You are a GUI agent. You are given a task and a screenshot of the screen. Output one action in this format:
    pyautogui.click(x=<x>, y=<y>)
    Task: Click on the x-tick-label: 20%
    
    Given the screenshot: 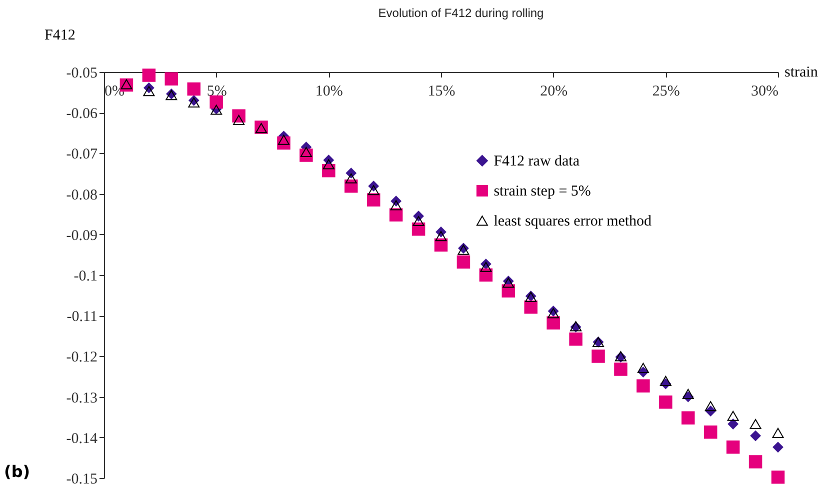 What is the action you would take?
    pyautogui.click(x=554, y=92)
    